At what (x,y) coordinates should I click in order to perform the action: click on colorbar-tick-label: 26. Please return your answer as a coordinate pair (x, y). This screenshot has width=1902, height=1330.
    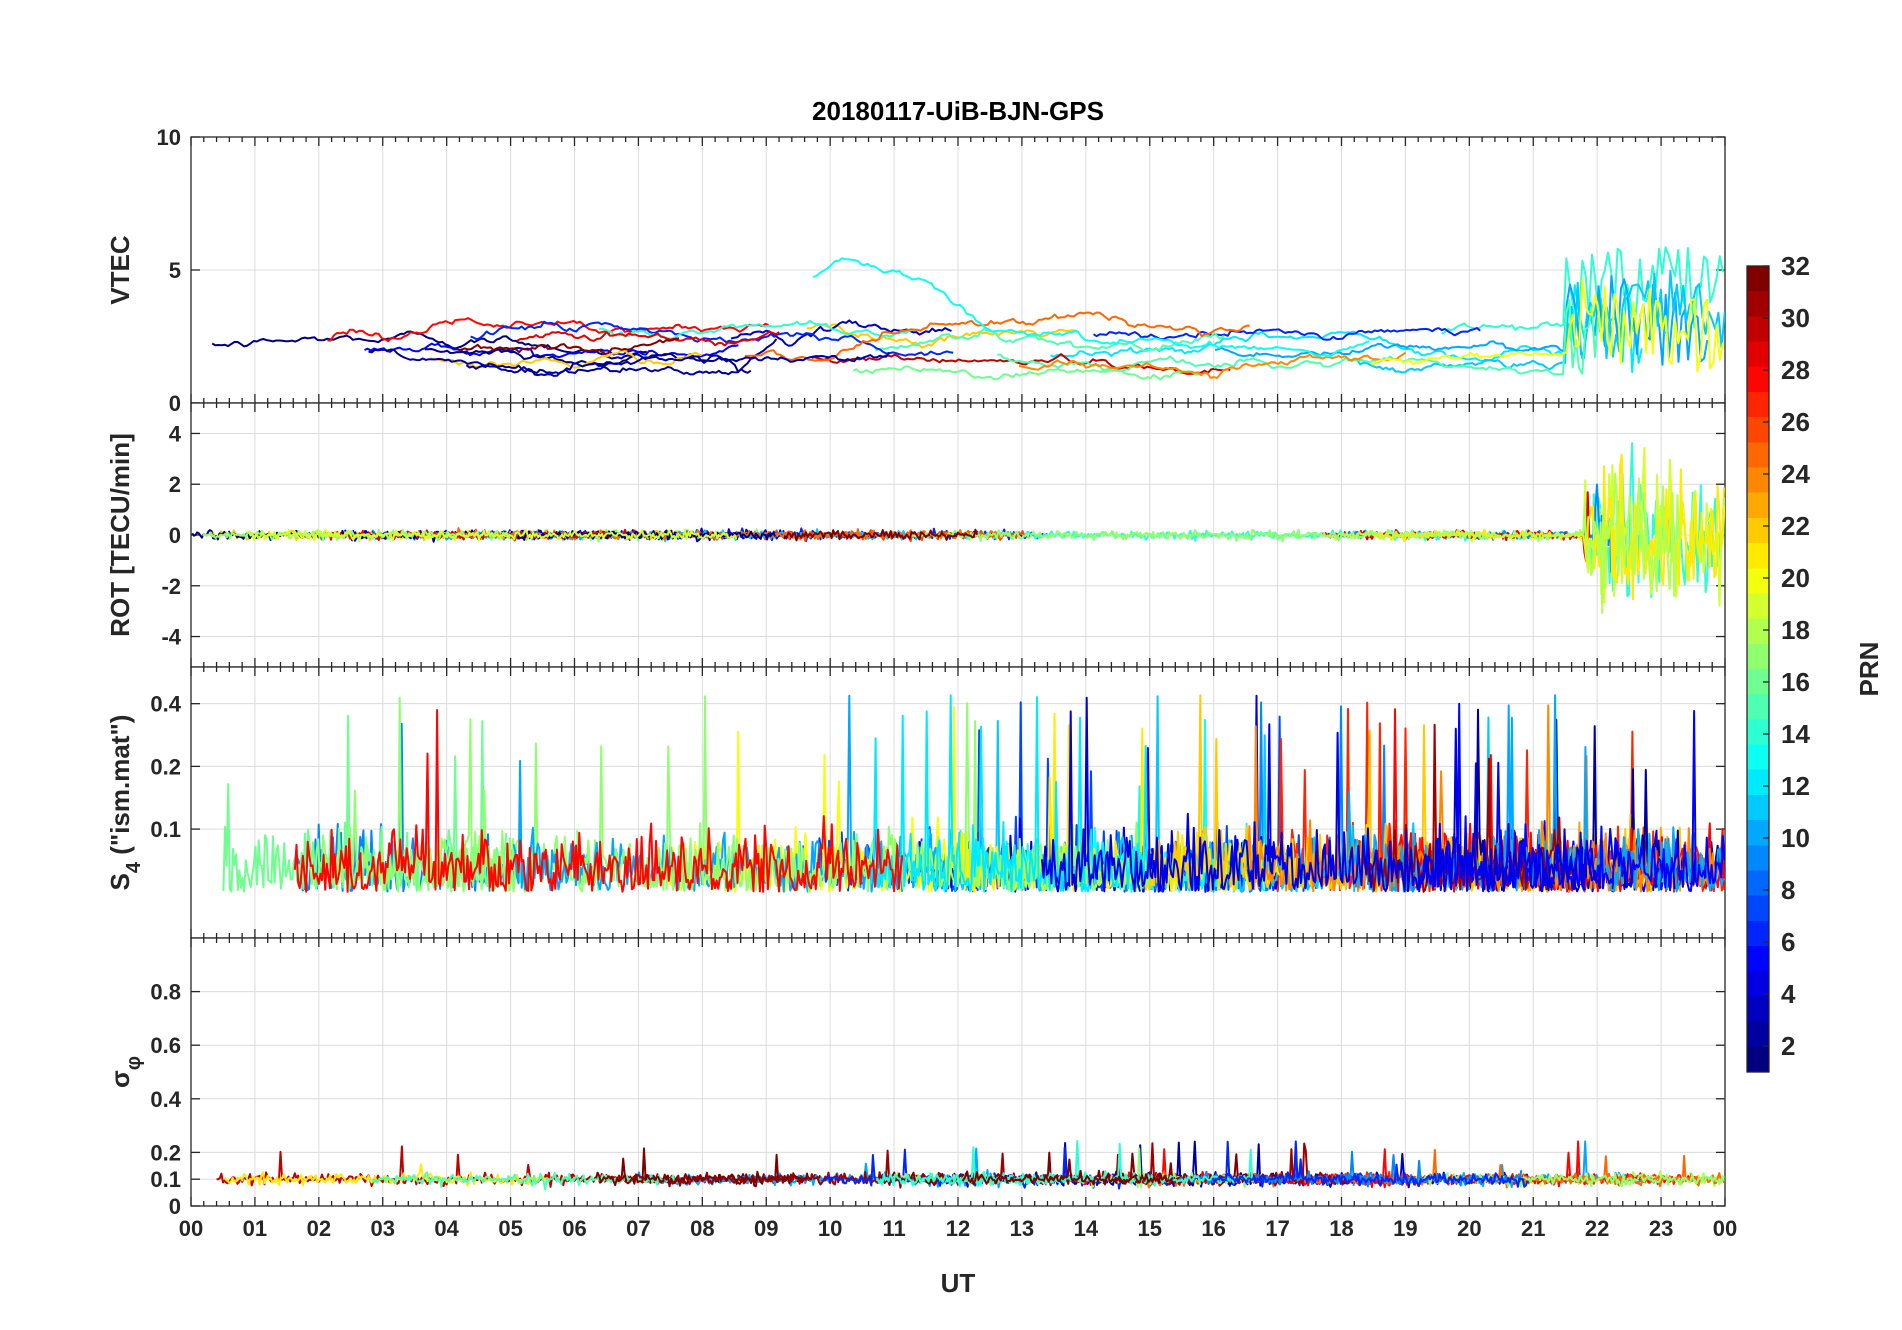
    Looking at the image, I should click on (1795, 422).